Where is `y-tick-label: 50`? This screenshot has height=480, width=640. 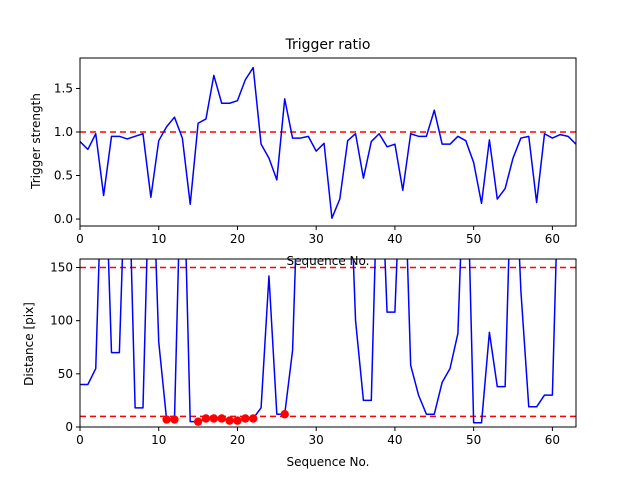 y-tick-label: 50 is located at coordinates (65, 374).